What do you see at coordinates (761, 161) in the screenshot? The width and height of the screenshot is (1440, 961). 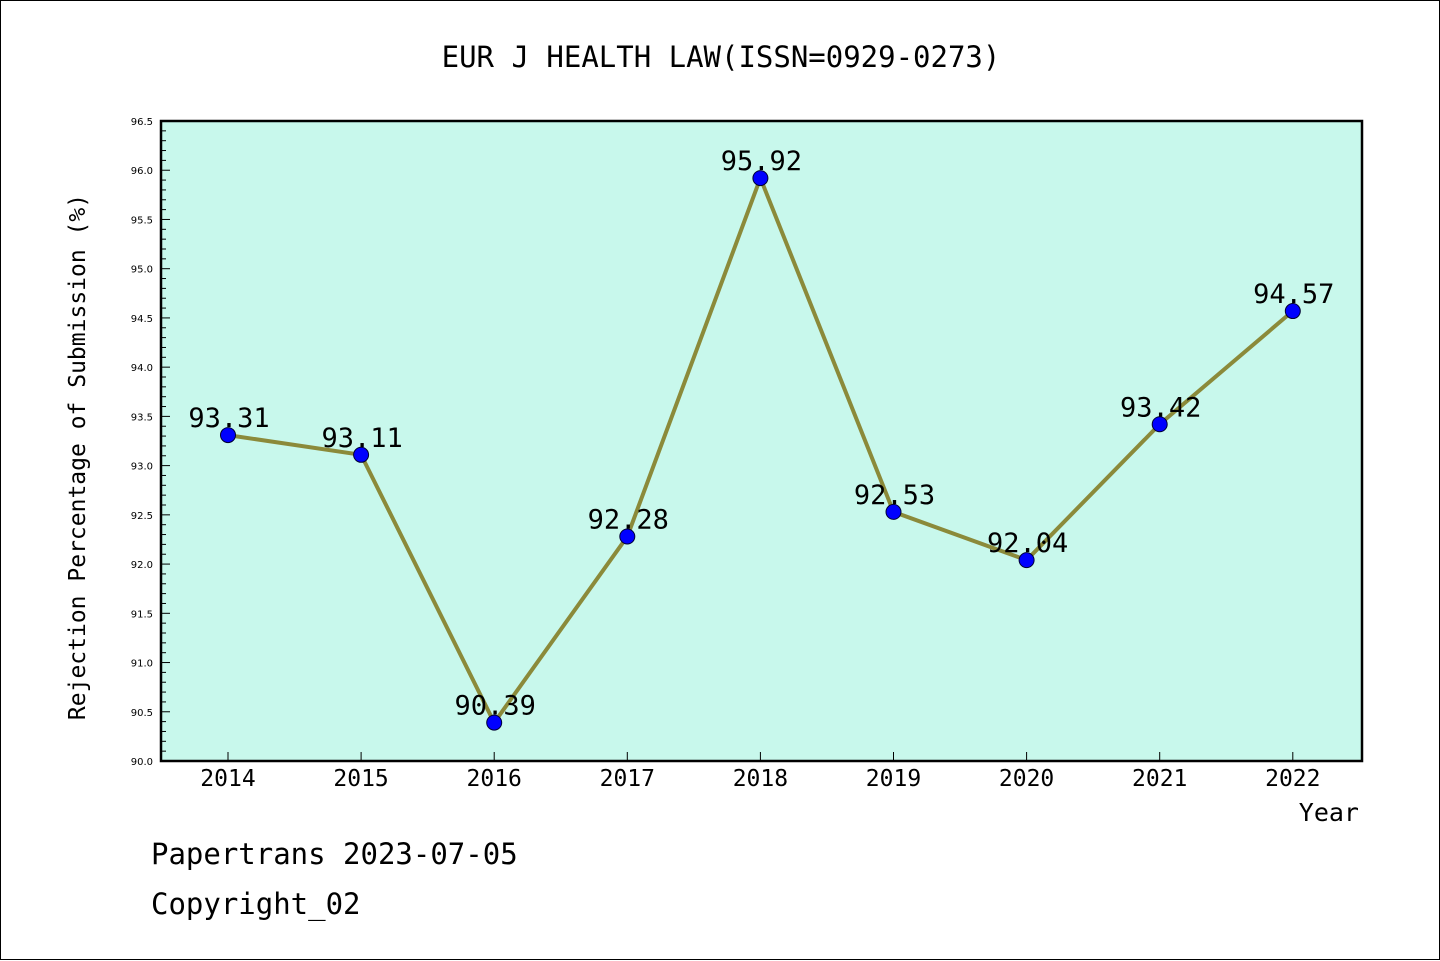 I see `data-label: 95.92` at bounding box center [761, 161].